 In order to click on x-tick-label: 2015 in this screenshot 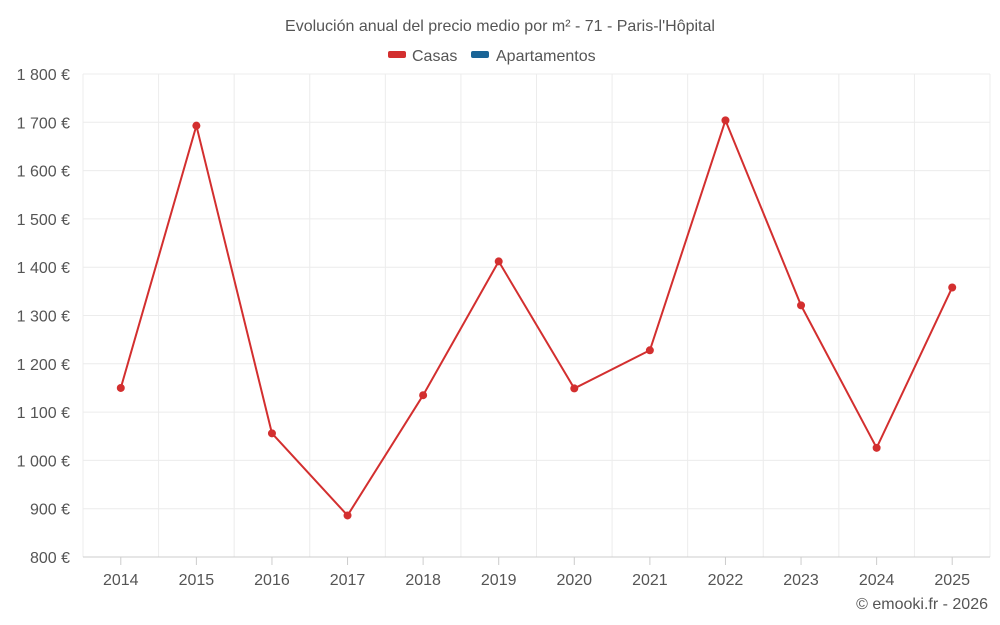, I will do `click(197, 580)`.